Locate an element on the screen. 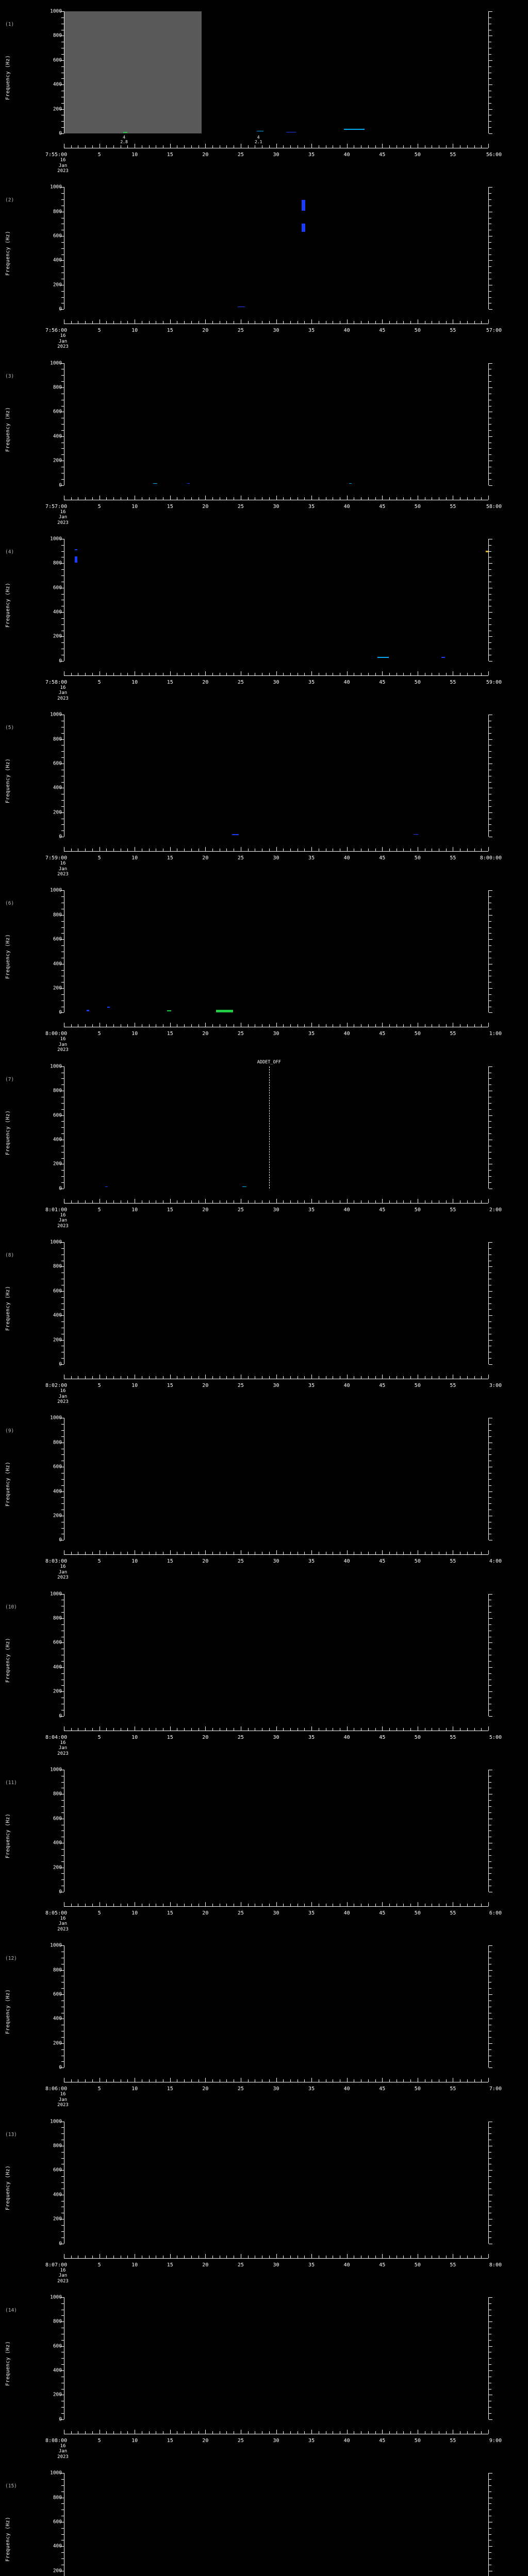 The width and height of the screenshot is (528, 2576). x-tick-label: 25 is located at coordinates (240, 2265).